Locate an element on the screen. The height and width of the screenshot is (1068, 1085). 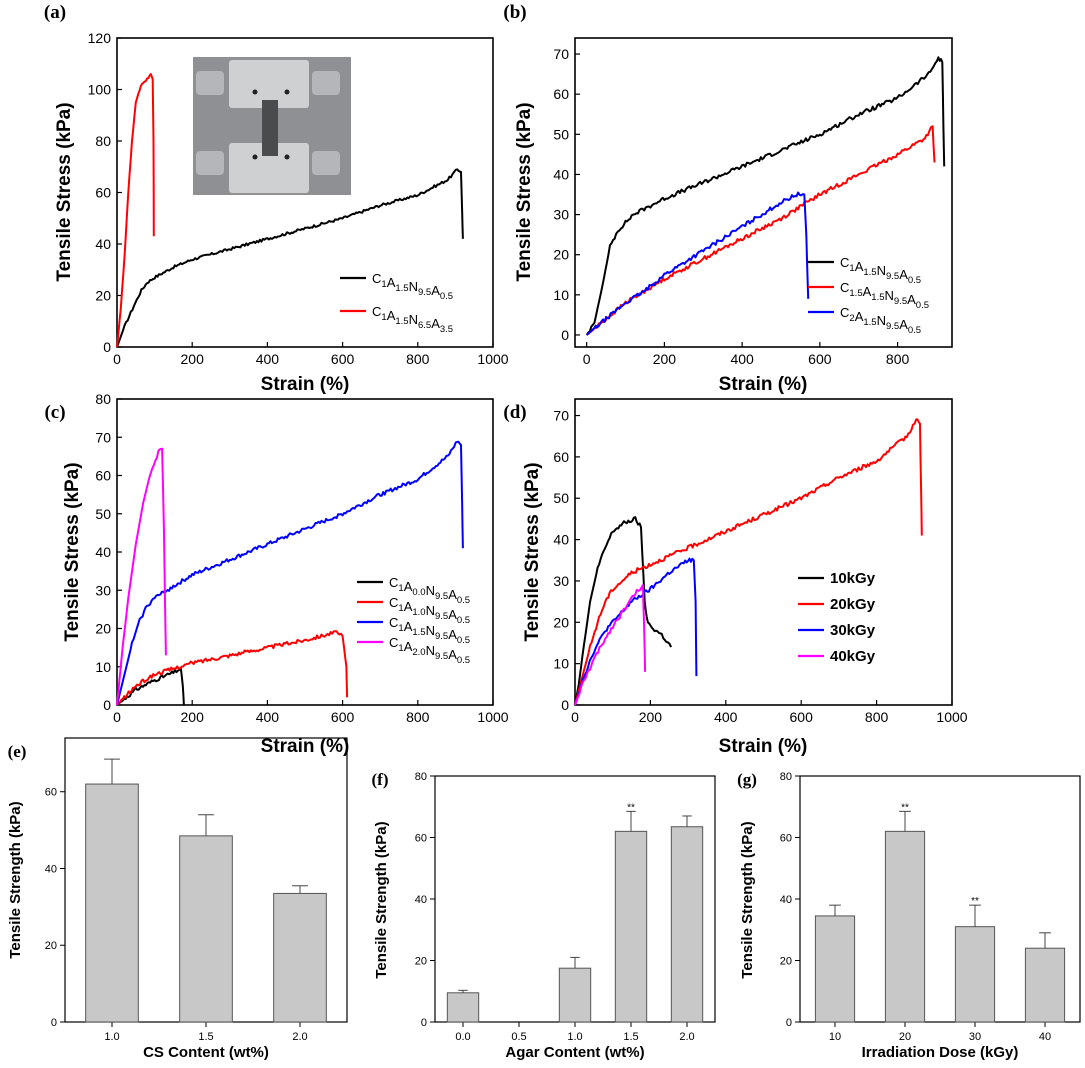
legend-subscript: 6.5 is located at coordinates (424, 325).